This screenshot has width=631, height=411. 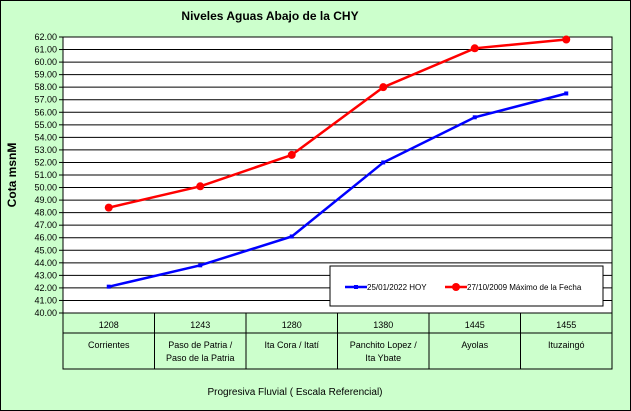 I want to click on y-tick-label: 43.00, so click(x=45, y=275).